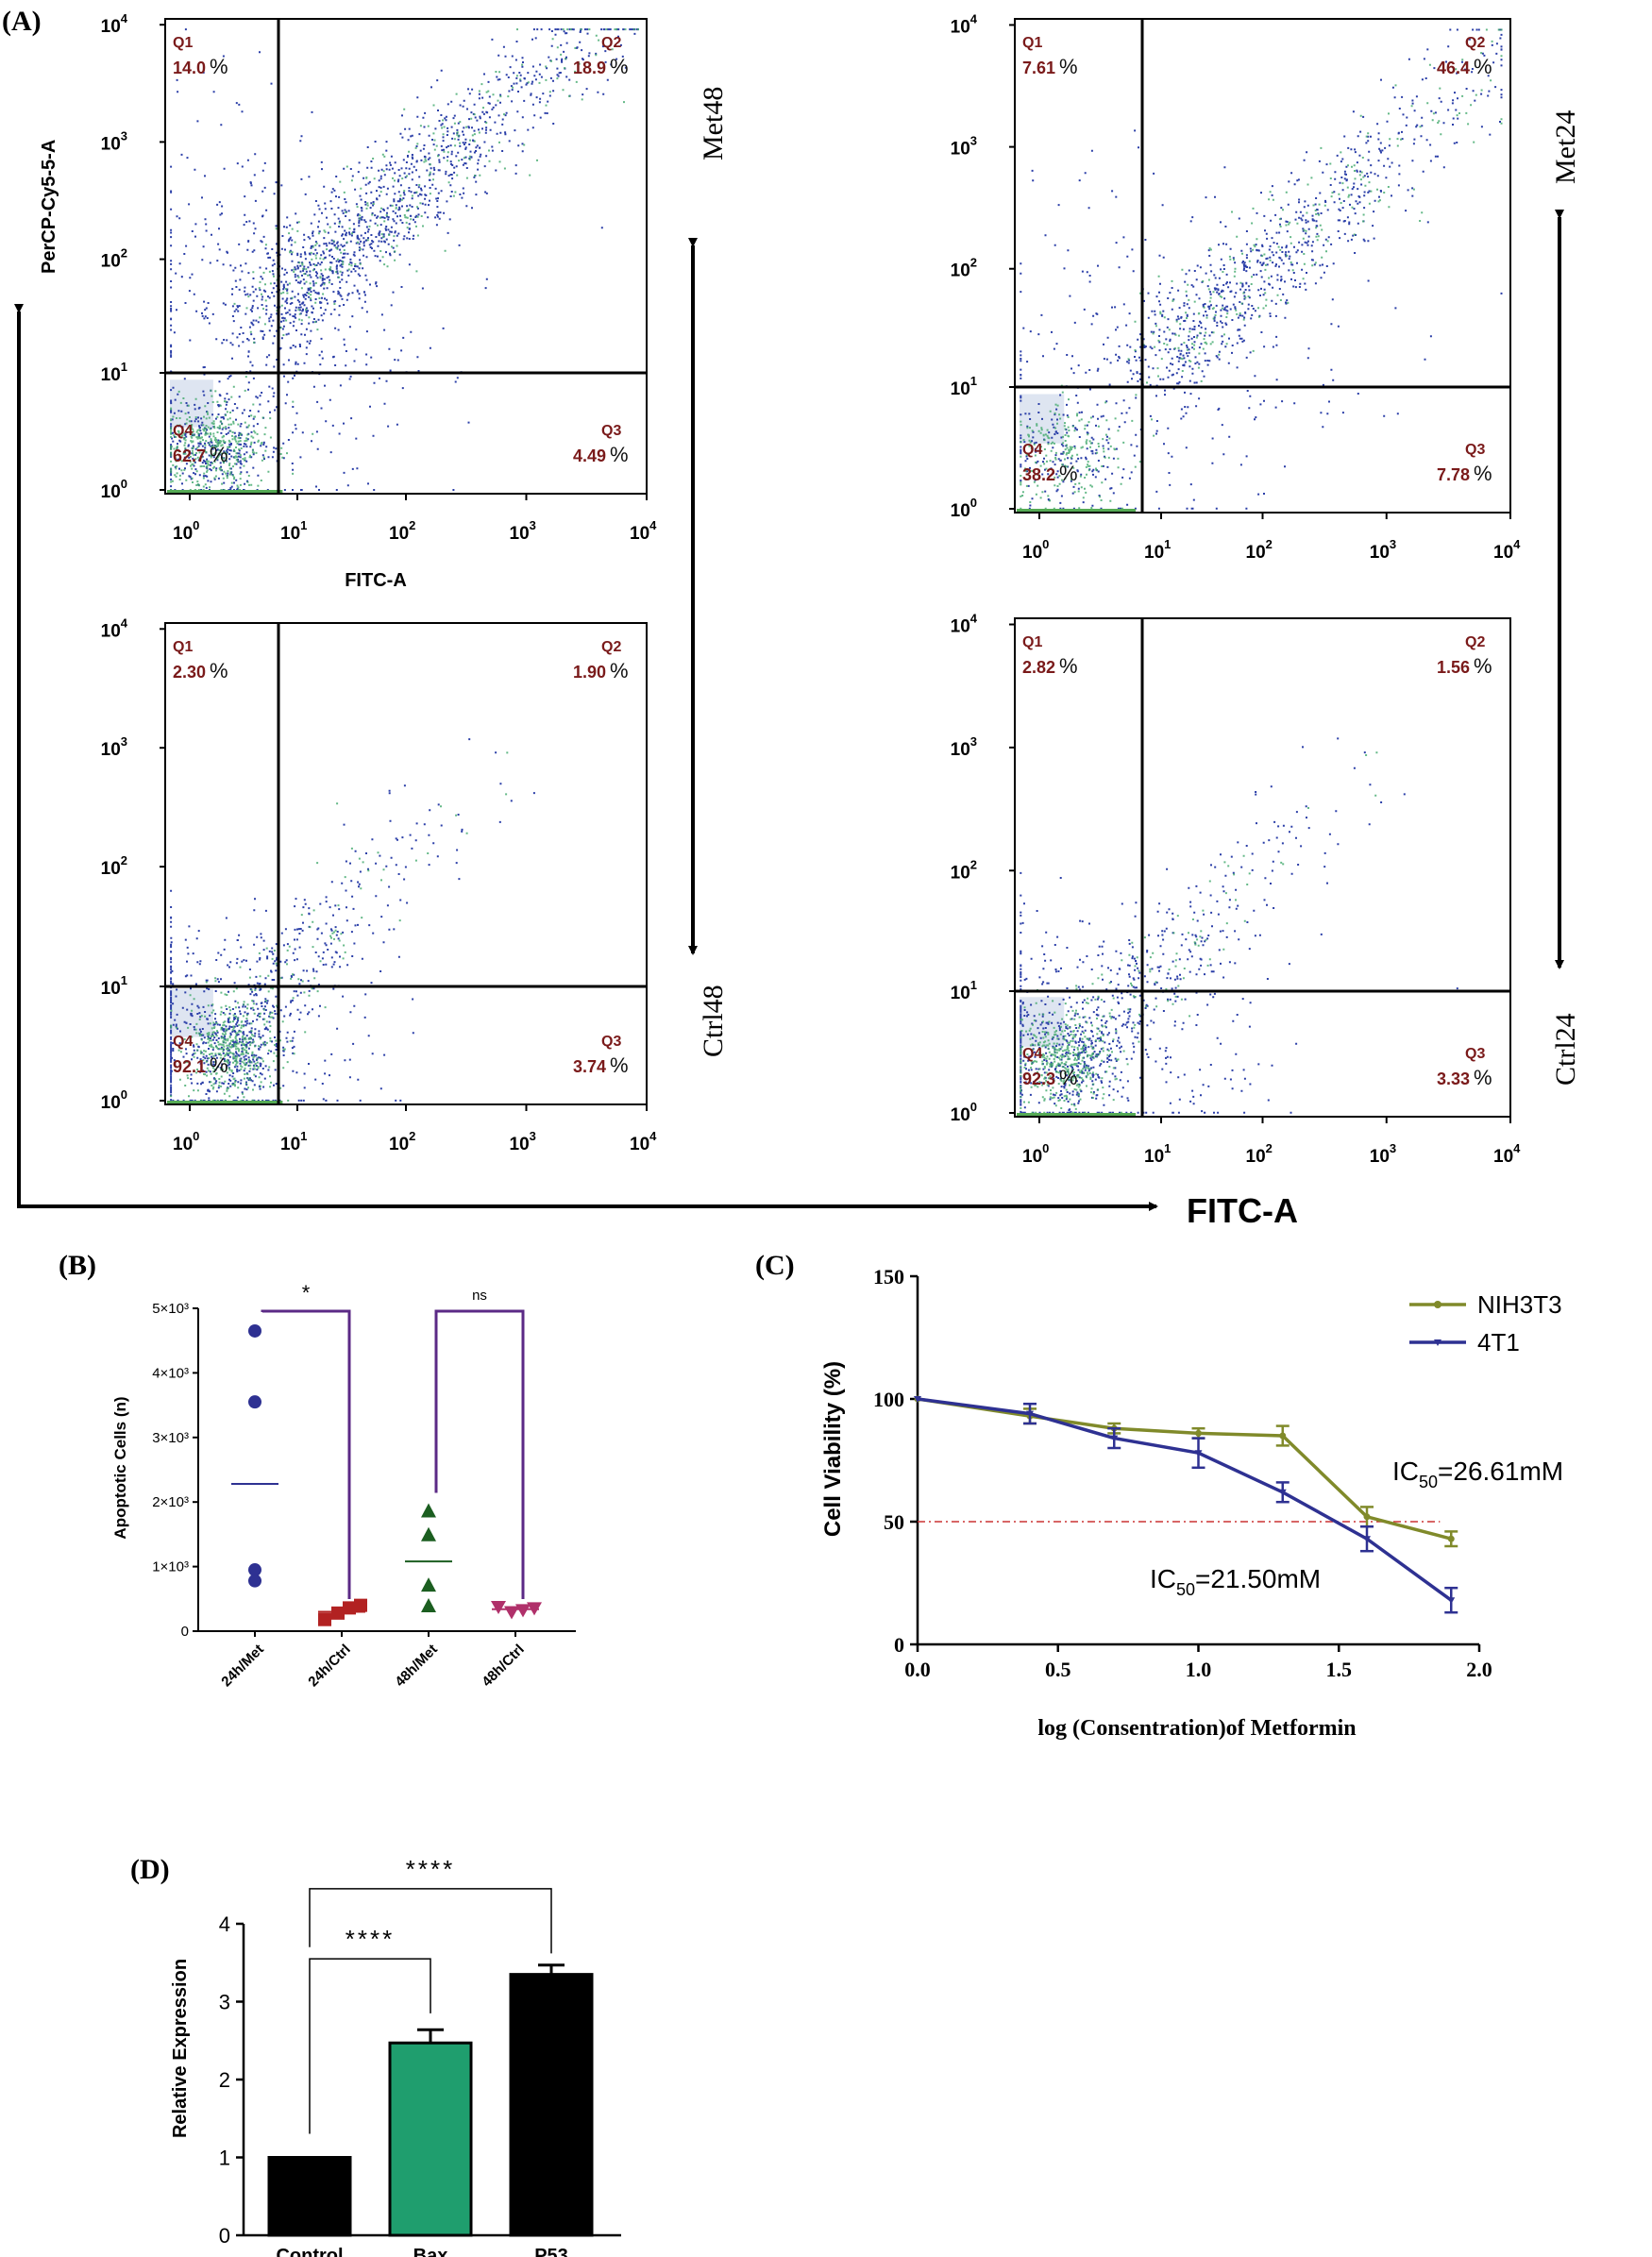  Describe the element at coordinates (49, 207) in the screenshot. I see `flow-y-axis-label: PerCP-Cy5-5-A` at that location.